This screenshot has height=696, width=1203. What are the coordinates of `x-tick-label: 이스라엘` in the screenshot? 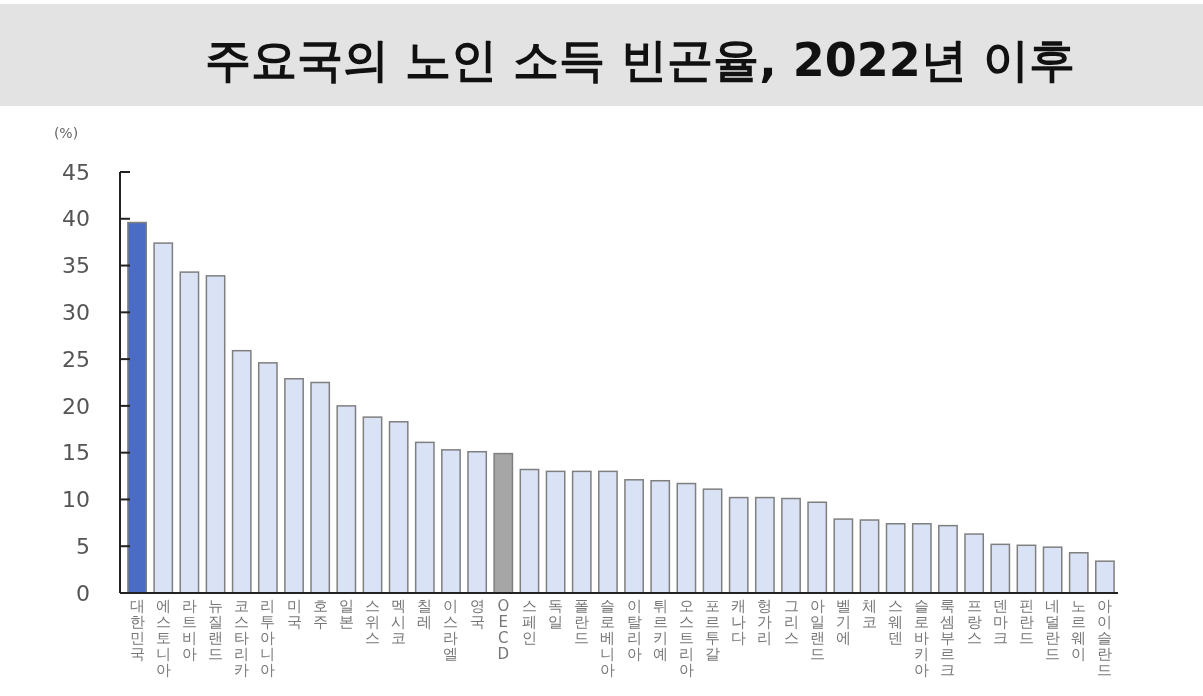 It's located at (451, 630).